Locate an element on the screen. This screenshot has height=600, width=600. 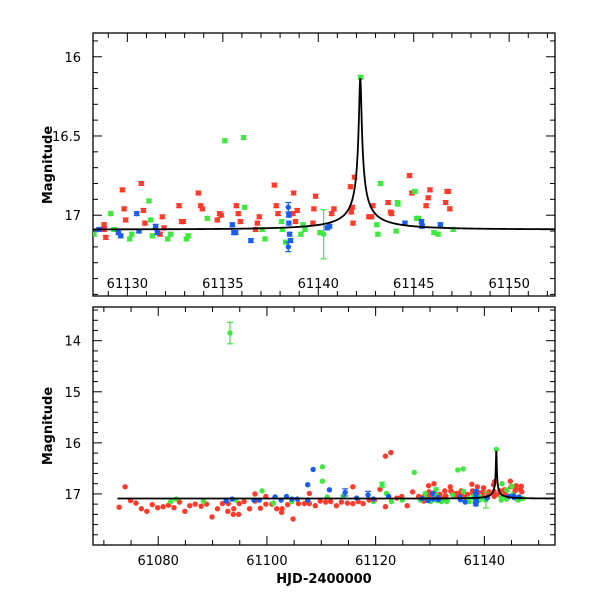
x-tick-label: 61080 is located at coordinates (158, 561).